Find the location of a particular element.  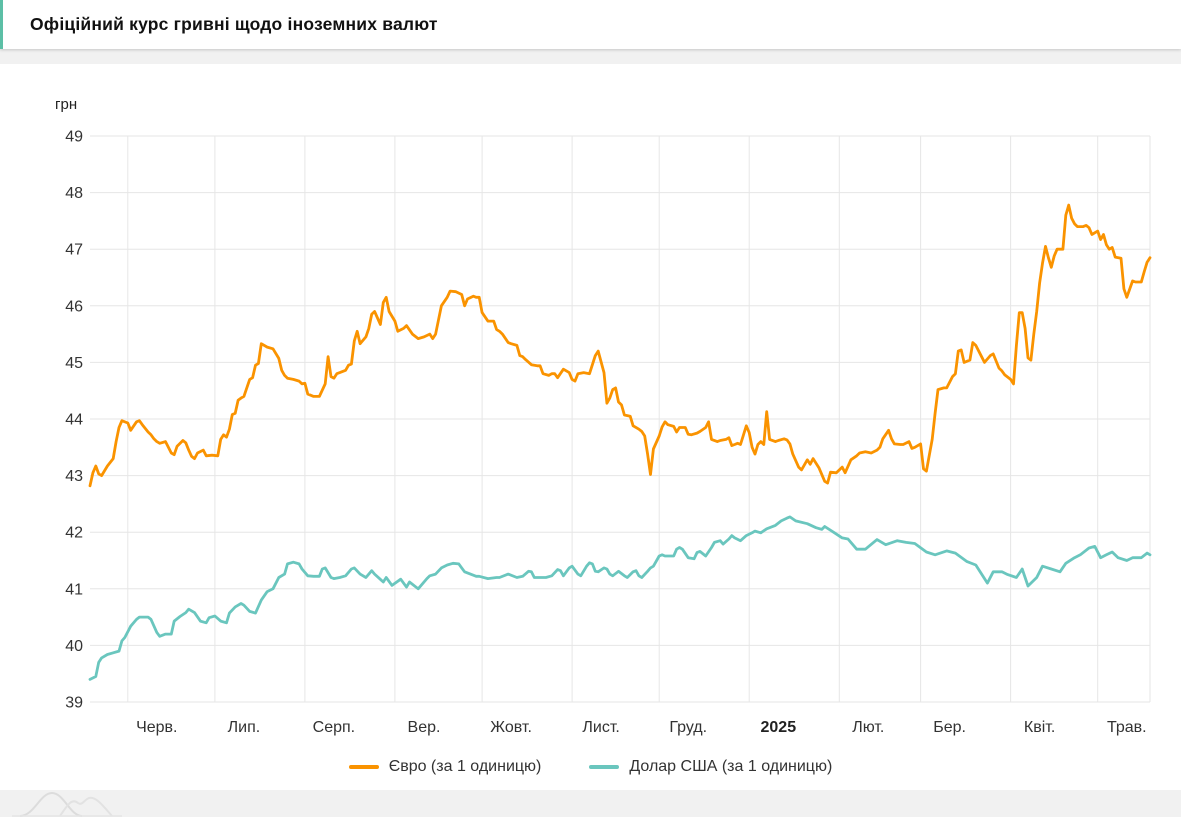

x-axis-month-label: Трав. is located at coordinates (1127, 727).